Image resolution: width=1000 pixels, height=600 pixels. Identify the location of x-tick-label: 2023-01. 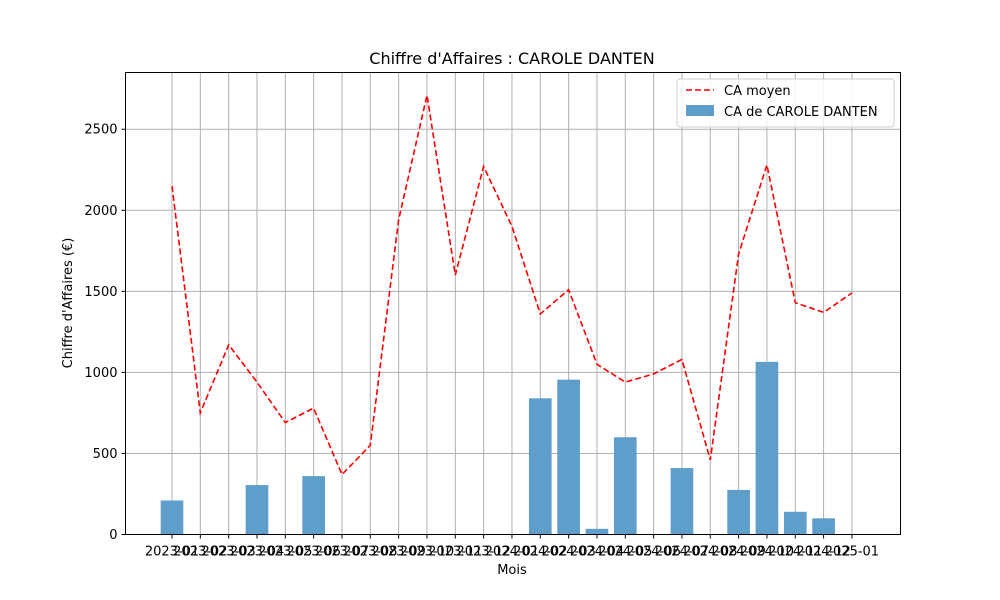
(172, 552).